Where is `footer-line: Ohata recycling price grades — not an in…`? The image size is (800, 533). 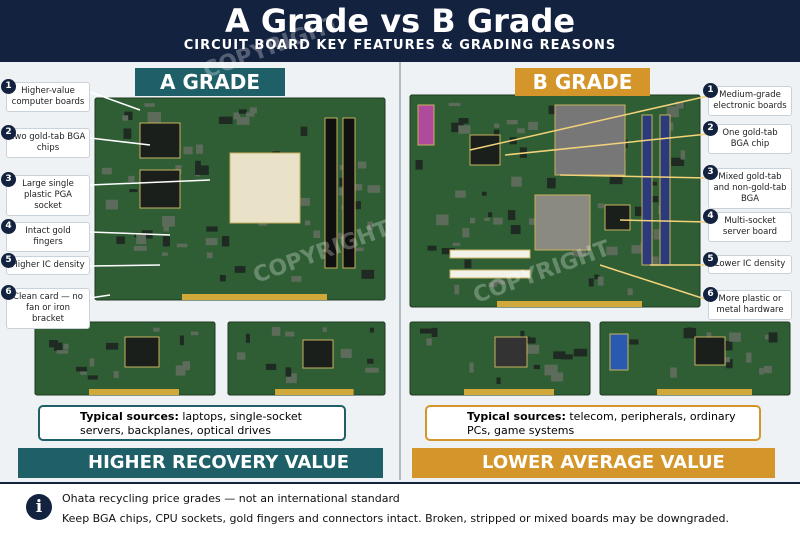 footer-line: Ohata recycling price grades — not an in… is located at coordinates (231, 498).